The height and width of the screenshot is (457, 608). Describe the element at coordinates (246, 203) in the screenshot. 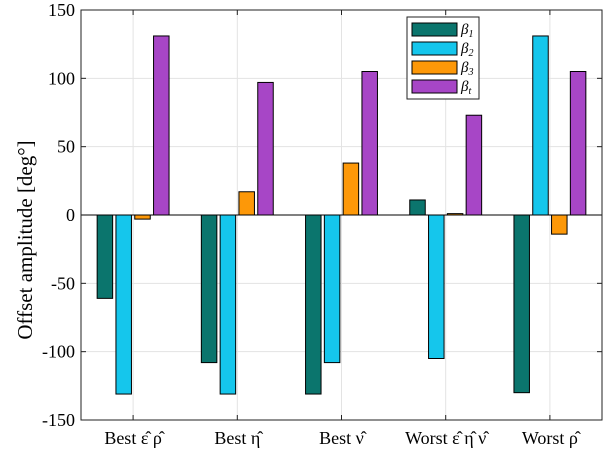

I see `bar-β3-1` at that location.